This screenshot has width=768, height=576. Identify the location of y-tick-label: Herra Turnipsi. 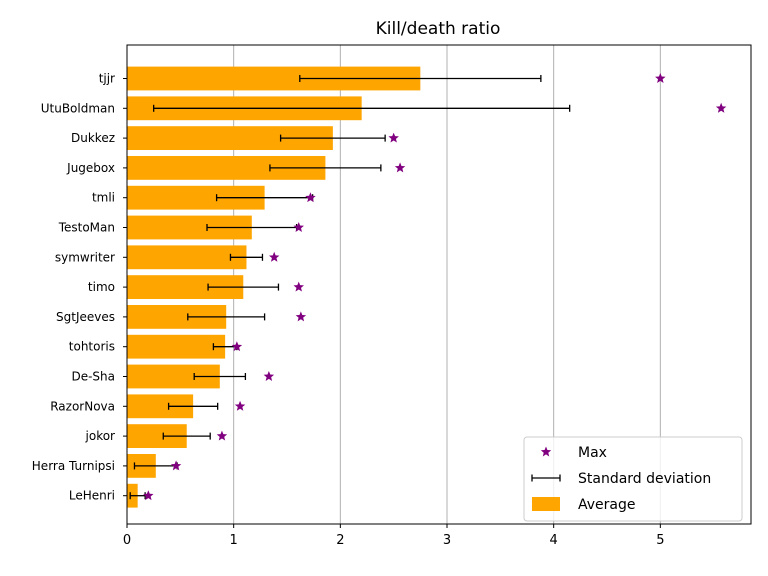
(73, 466).